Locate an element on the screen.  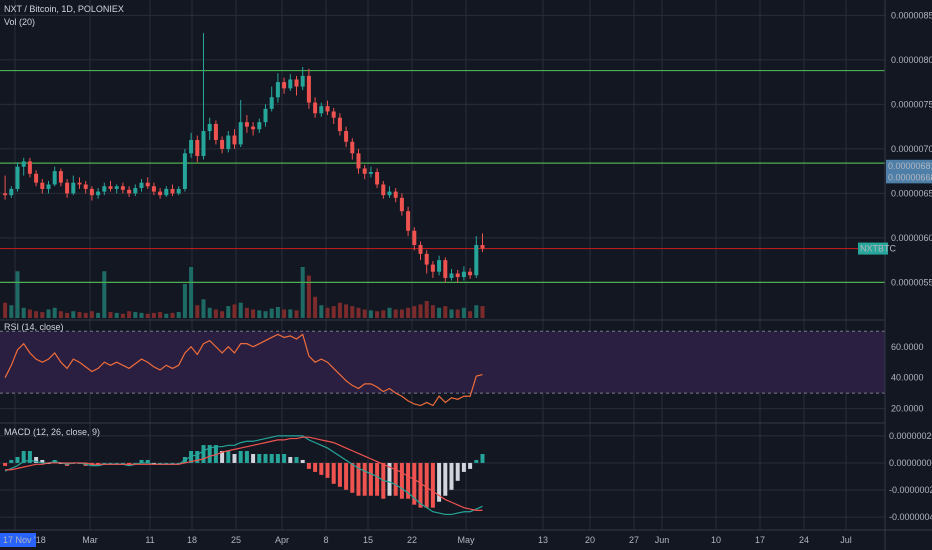
rsi-axis: 60.0000 40.0000 20.0000 is located at coordinates (907, 378).